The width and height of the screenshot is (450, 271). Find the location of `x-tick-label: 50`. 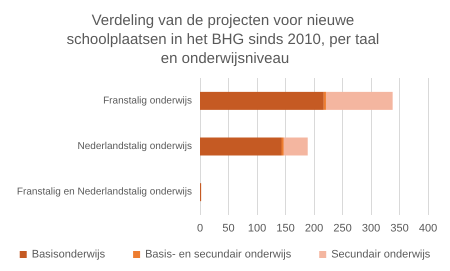

x-tick-label: 50 is located at coordinates (228, 228).